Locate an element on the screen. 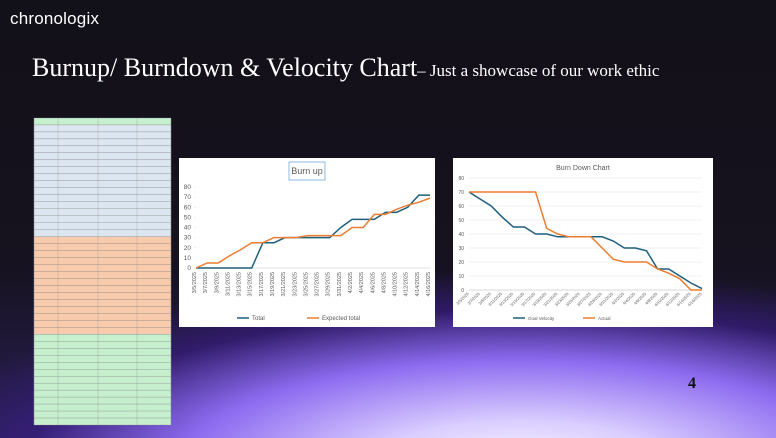  x-tick-label: 3/27/2025 is located at coordinates (318, 284).